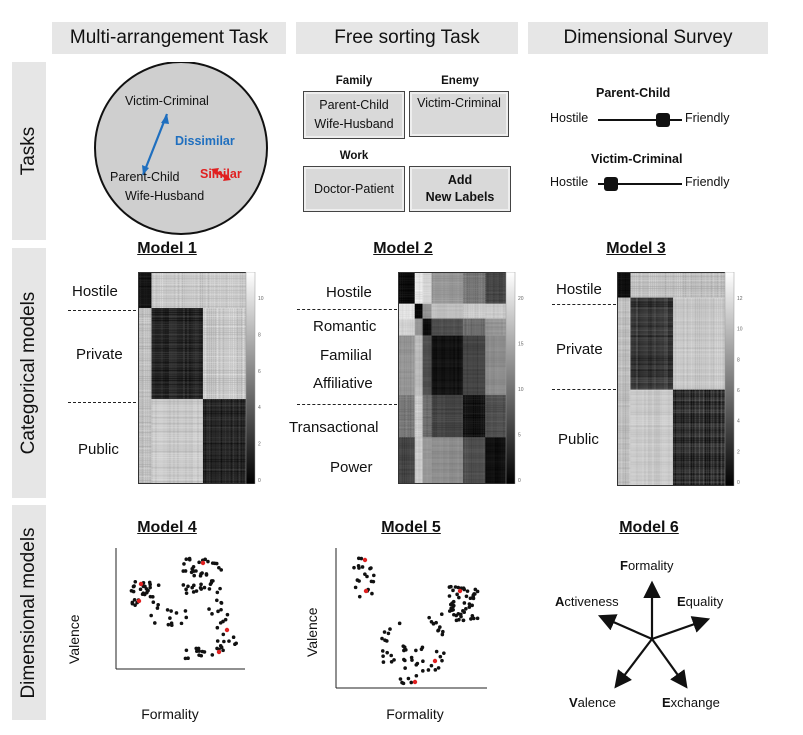 The height and width of the screenshot is (735, 803). I want to click on model-2-label-hostile: Hostile, so click(349, 292).